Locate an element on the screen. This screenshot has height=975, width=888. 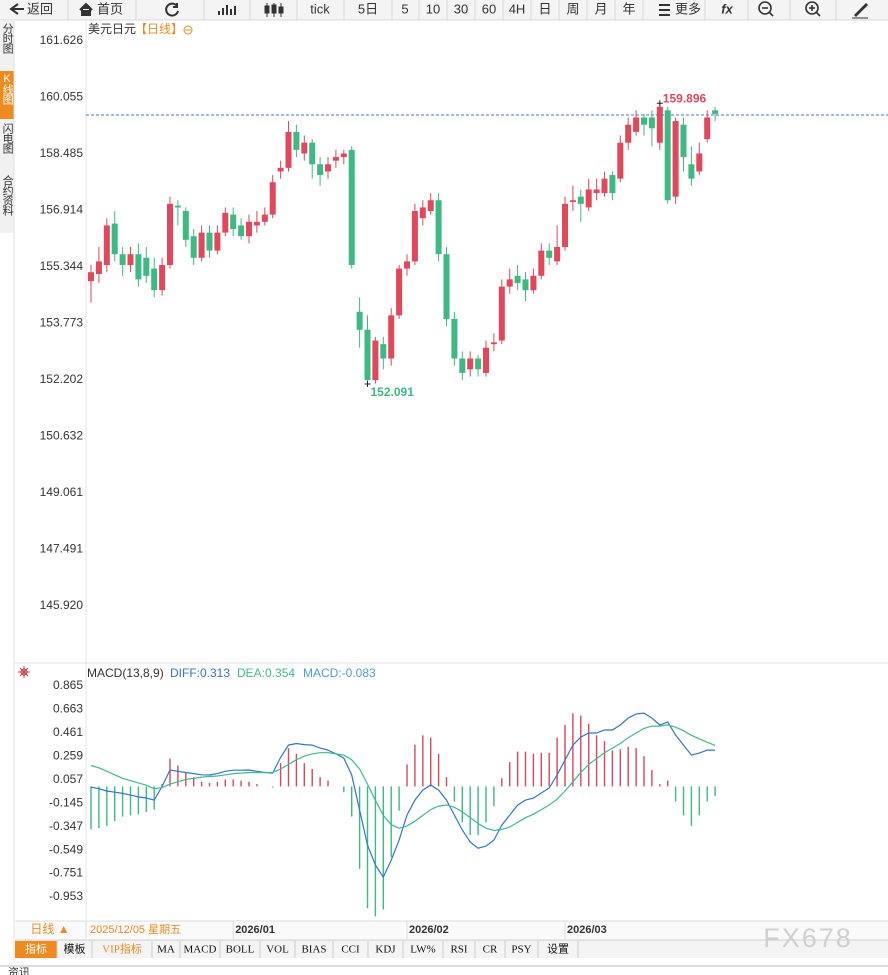
panel-title: MACD(13,8,9) is located at coordinates (125, 673).